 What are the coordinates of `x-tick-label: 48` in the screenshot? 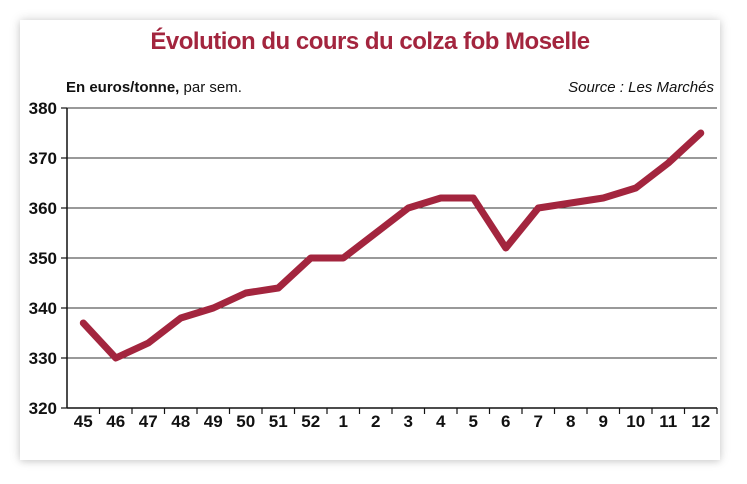 It's located at (180, 421).